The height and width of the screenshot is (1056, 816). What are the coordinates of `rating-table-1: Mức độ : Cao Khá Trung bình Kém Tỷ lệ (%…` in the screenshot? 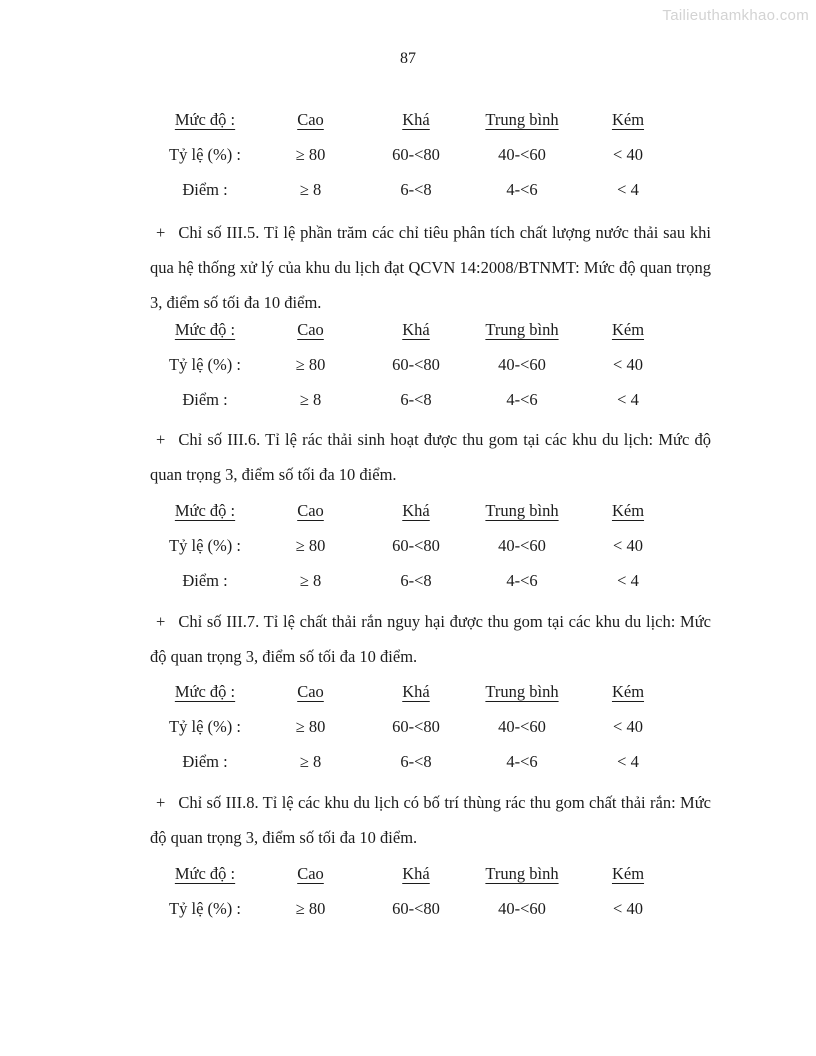 It's located at (416, 154).